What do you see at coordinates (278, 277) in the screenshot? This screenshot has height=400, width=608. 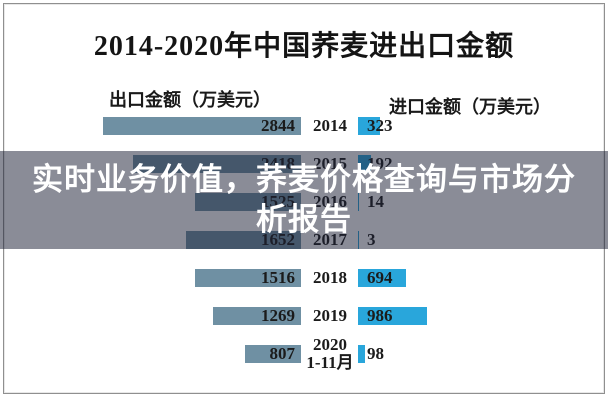 I see `export-value-label: 1516` at bounding box center [278, 277].